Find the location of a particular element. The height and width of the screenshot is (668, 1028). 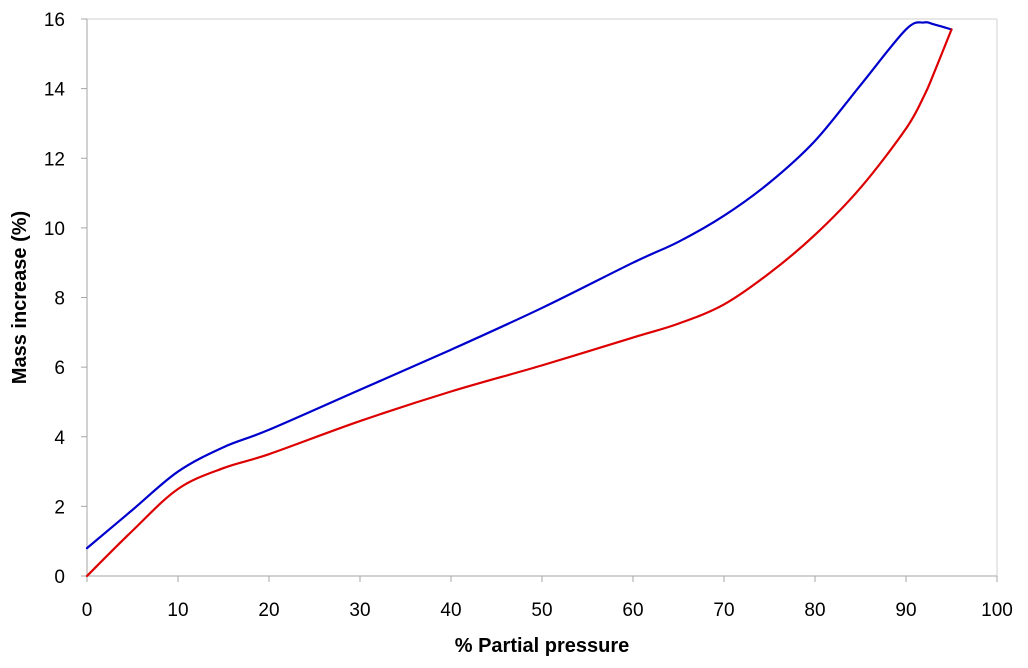

x-axis-title: % Partial pressure is located at coordinates (542, 646).